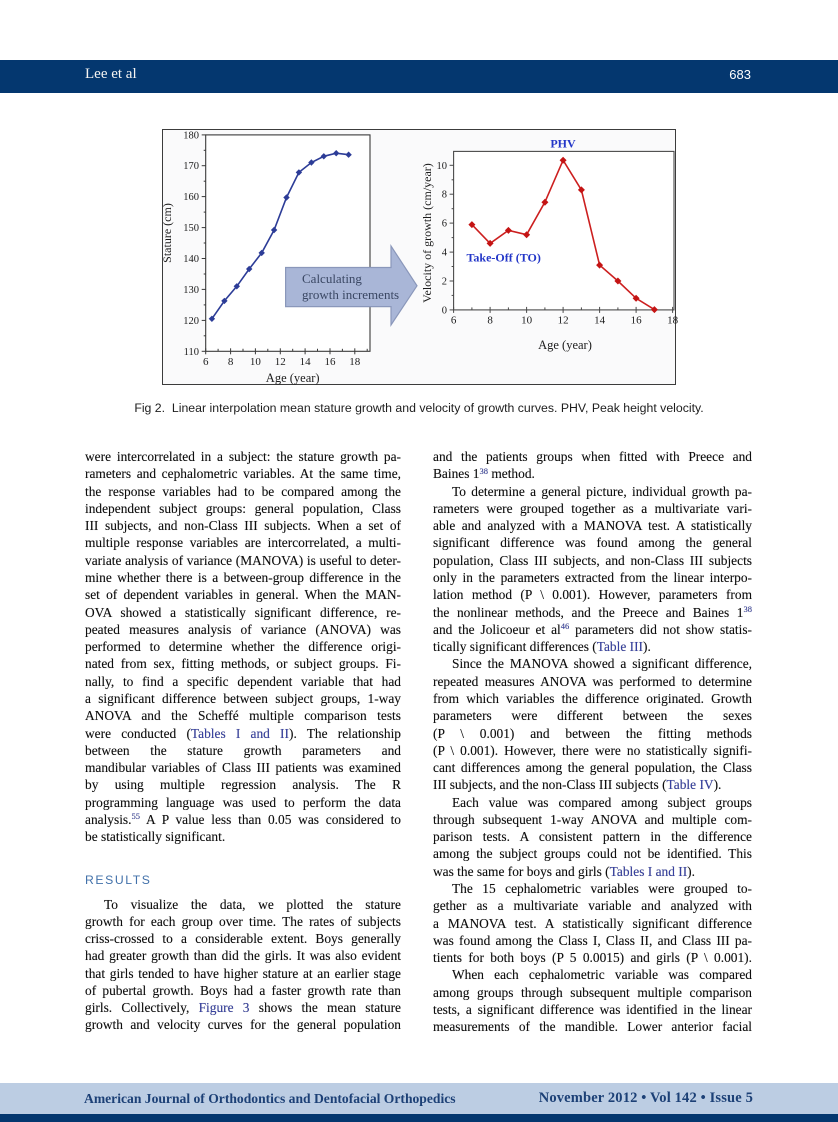 This screenshot has width=838, height=1122. I want to click on svg-text: 150, so click(191, 228).